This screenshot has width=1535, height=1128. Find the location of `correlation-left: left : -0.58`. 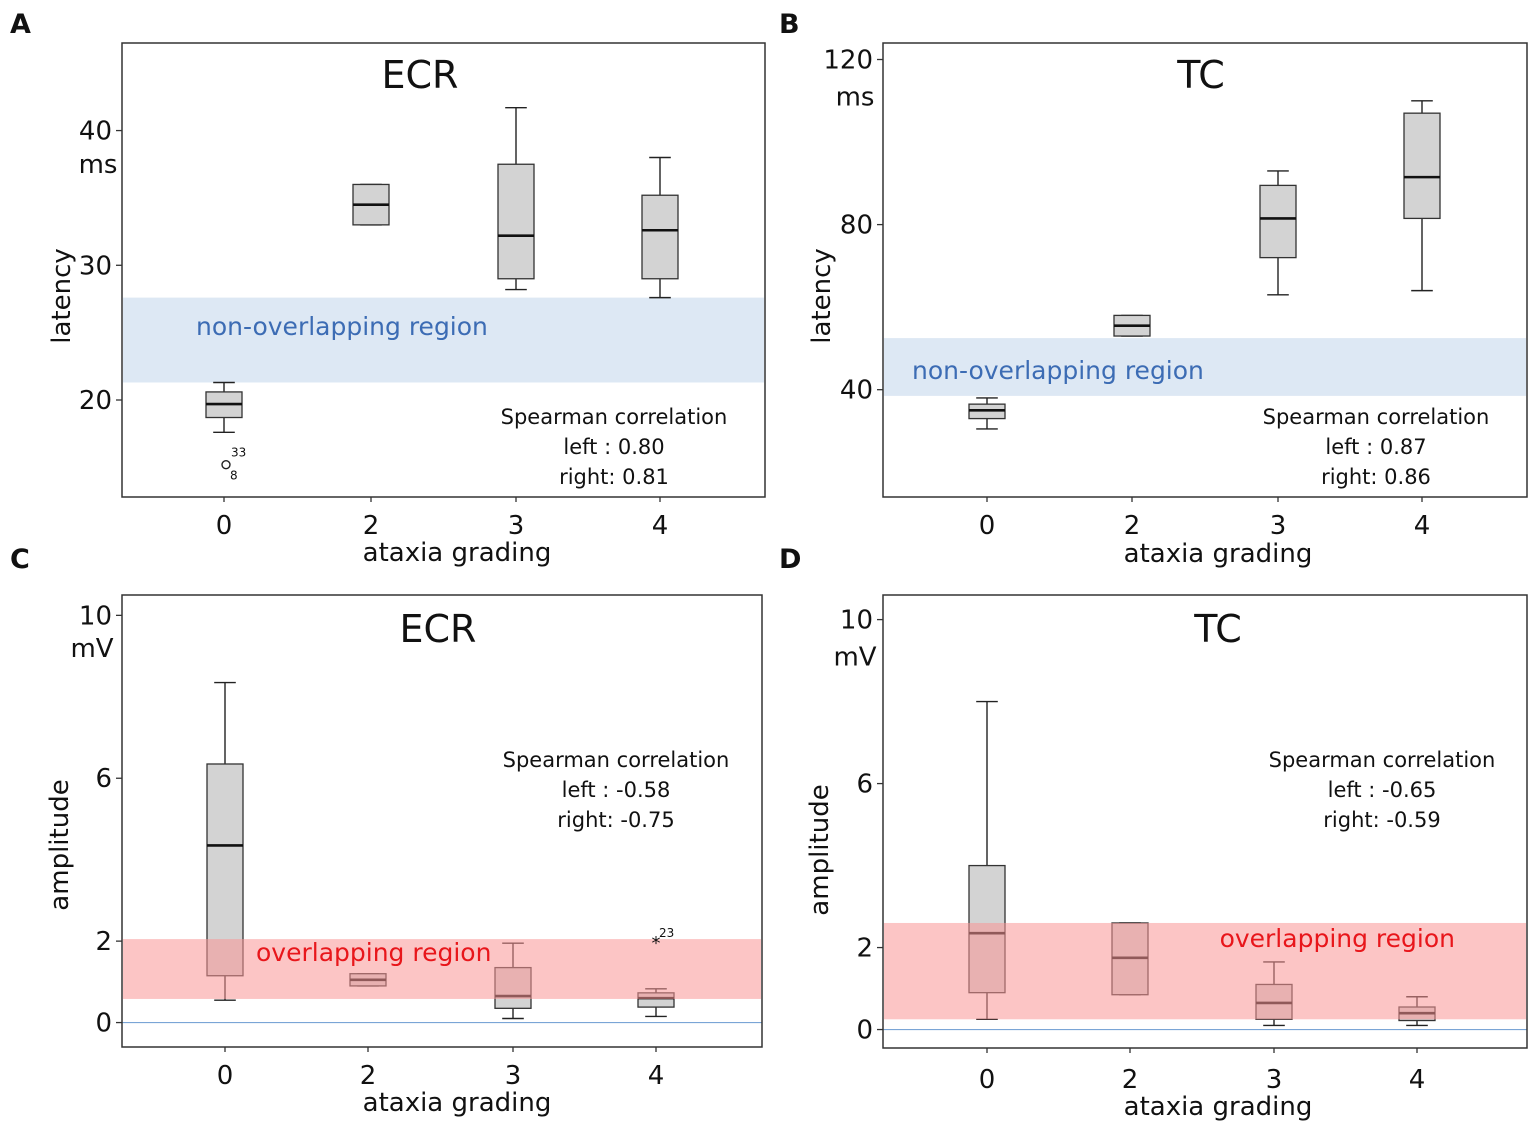

correlation-left: left : -0.58 is located at coordinates (616, 790).